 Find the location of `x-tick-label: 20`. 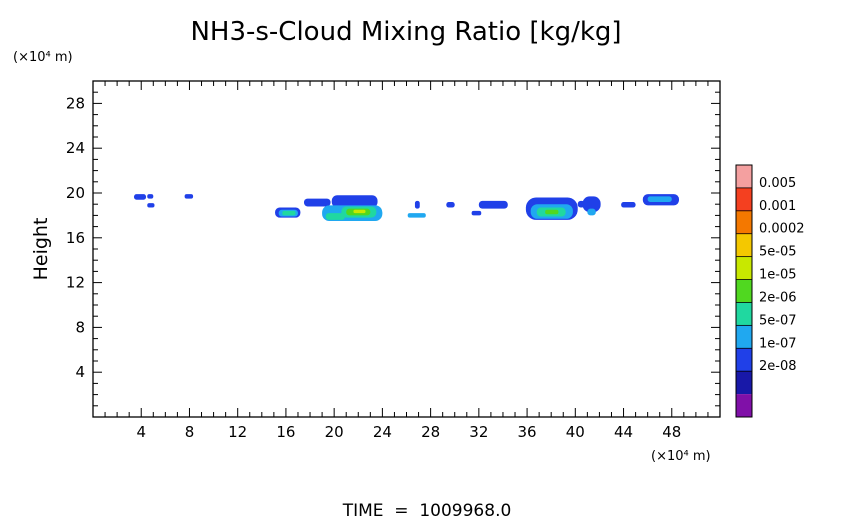

x-tick-label: 20 is located at coordinates (334, 432).